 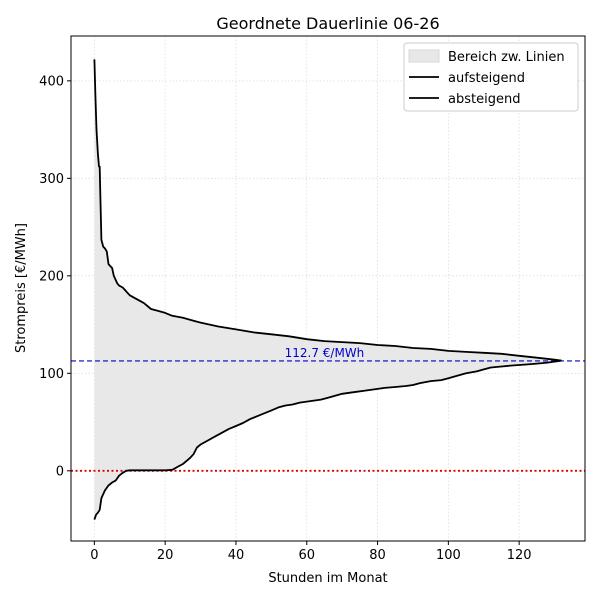 I want to click on legend-box, so click(x=491, y=77).